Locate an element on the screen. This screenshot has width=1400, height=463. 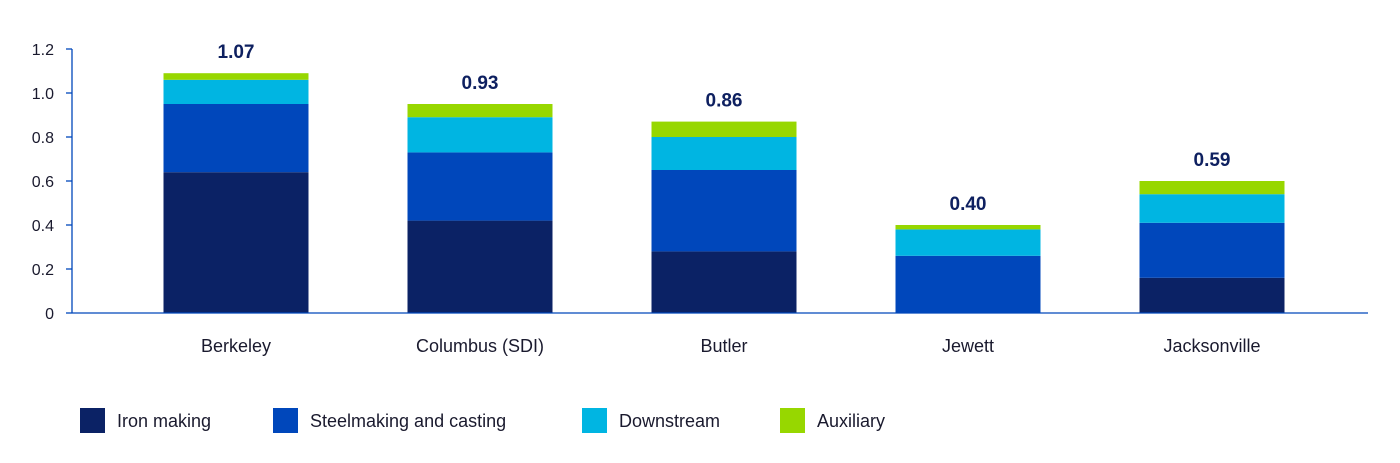
y-tick-label: 0.4 is located at coordinates (43, 226).